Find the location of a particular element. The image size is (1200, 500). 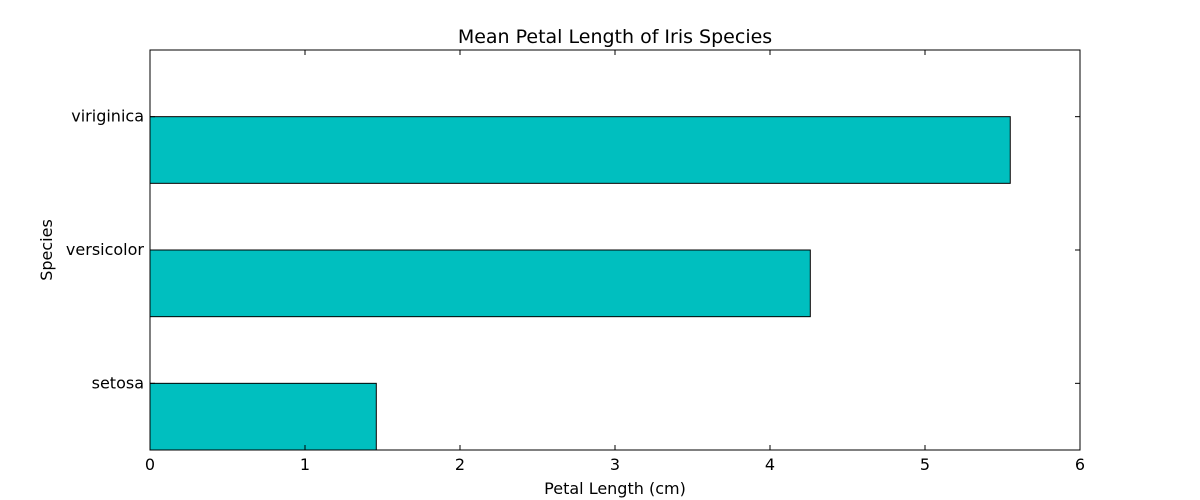

x-tick-label-3: 3 is located at coordinates (615, 464).